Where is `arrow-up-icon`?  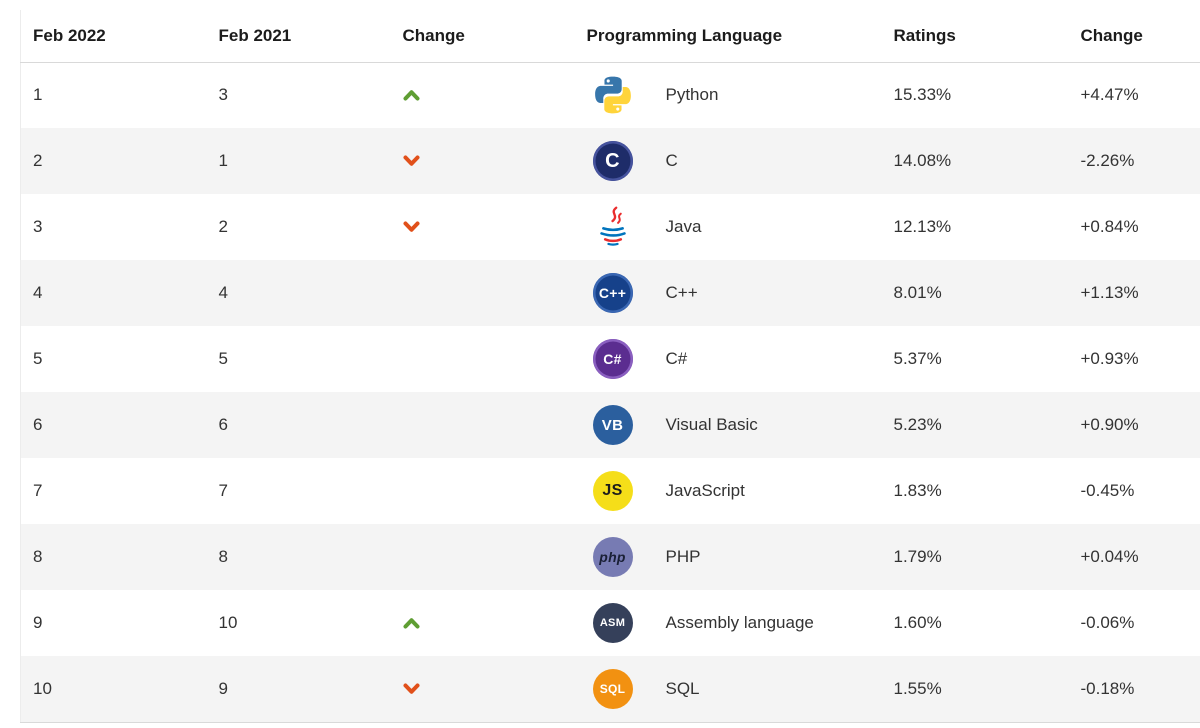 arrow-up-icon is located at coordinates (411, 623).